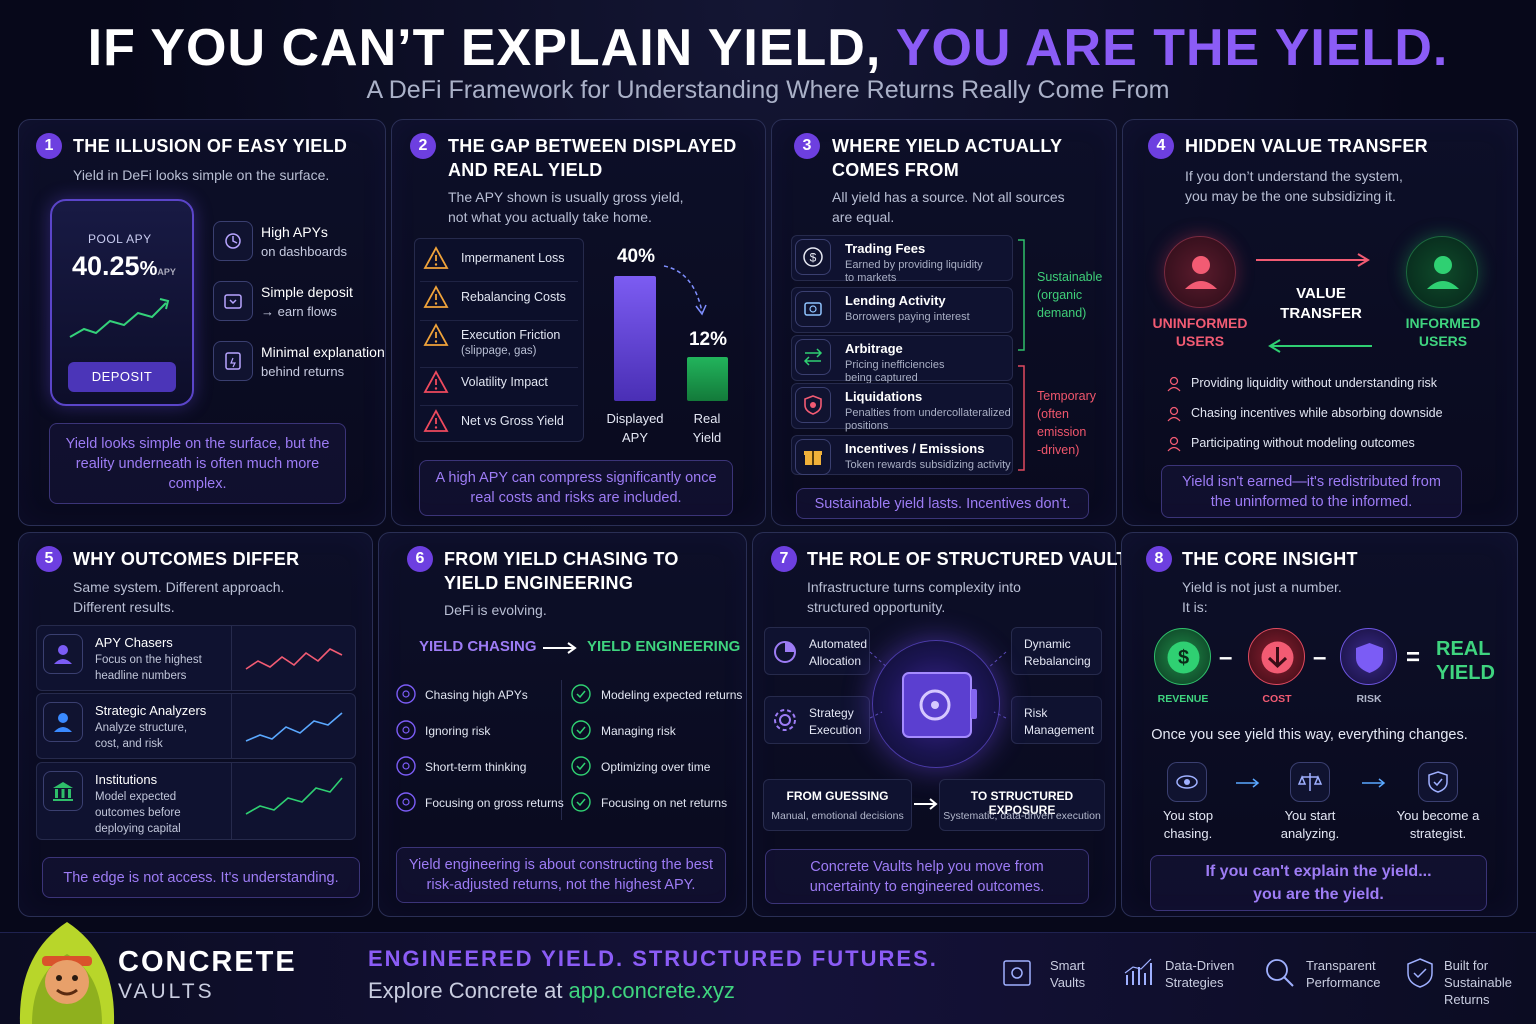 The image size is (1536, 1024). What do you see at coordinates (420, 559) in the screenshot?
I see `panel-number: 6` at bounding box center [420, 559].